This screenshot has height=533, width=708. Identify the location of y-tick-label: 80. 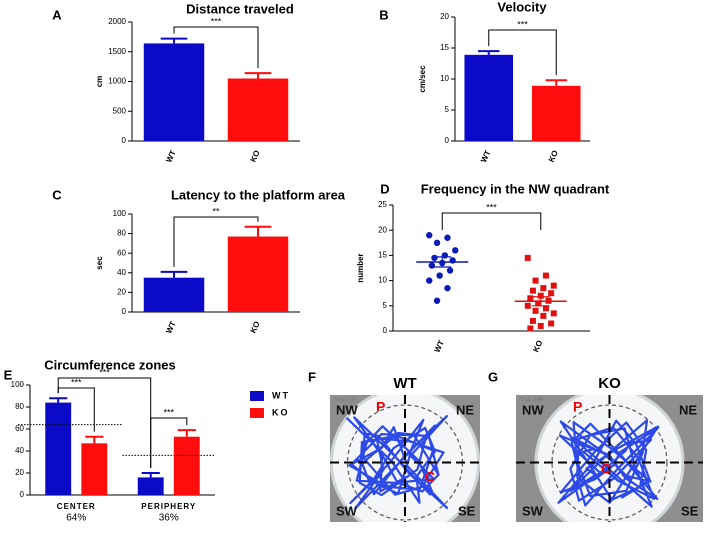
(19, 406).